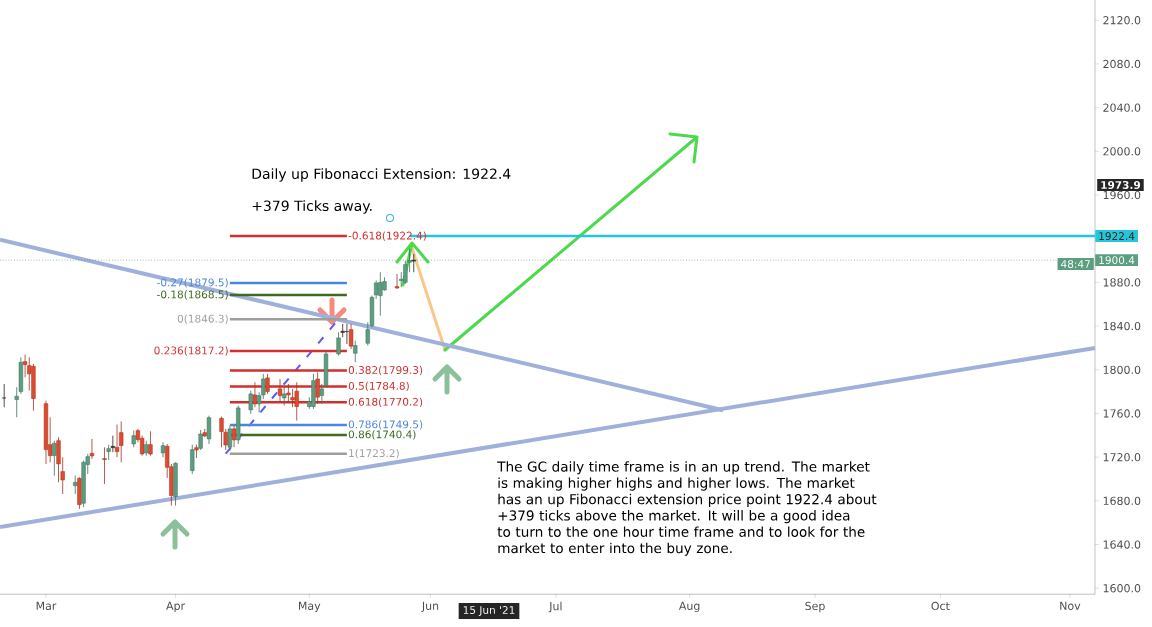 This screenshot has height=627, width=1152. I want to click on y-tick-label: 1720.0, so click(1122, 457).